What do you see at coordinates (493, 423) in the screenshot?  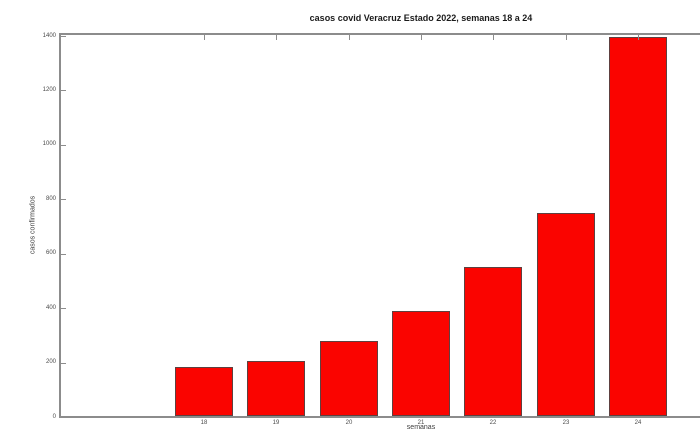 I see `x-tick-label: 22` at bounding box center [493, 423].